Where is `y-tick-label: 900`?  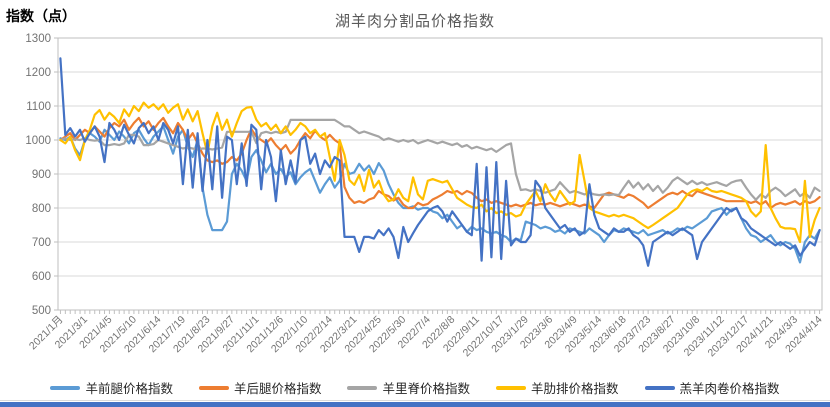
y-tick-label: 900 is located at coordinates (41, 175).